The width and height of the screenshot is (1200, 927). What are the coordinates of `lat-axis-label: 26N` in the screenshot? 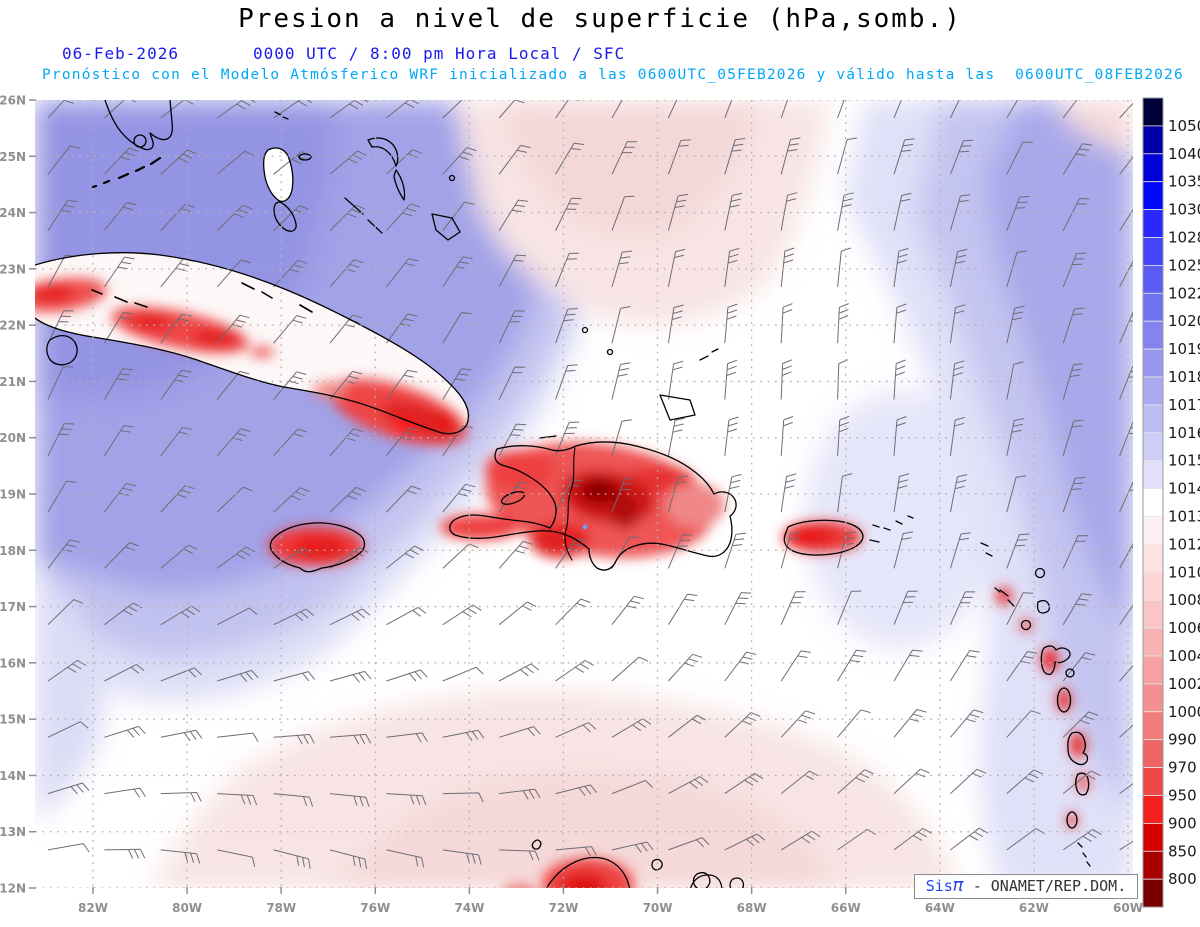 It's located at (13, 101).